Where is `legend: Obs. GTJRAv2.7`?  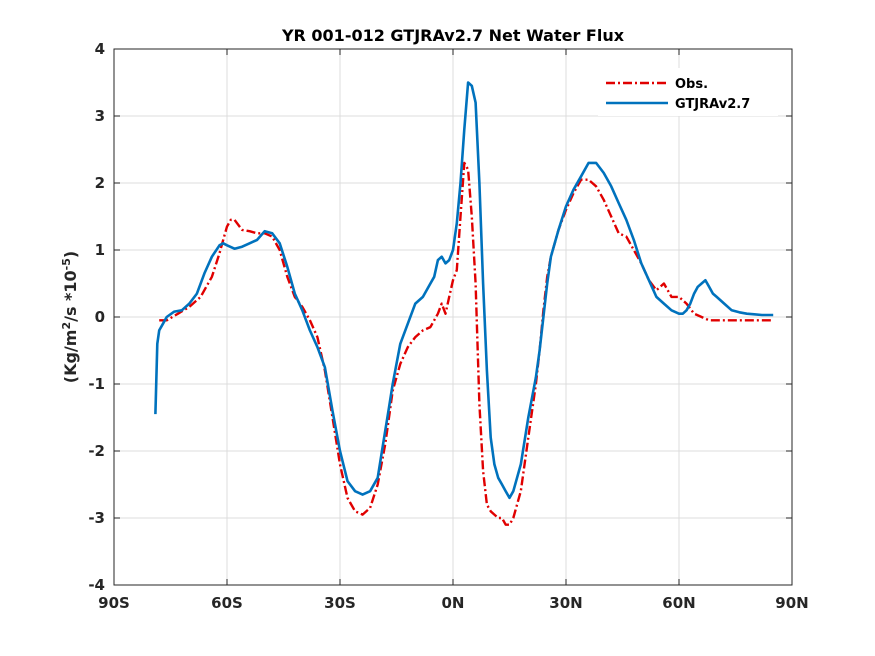 legend: Obs. GTJRAv2.7 is located at coordinates (688, 92).